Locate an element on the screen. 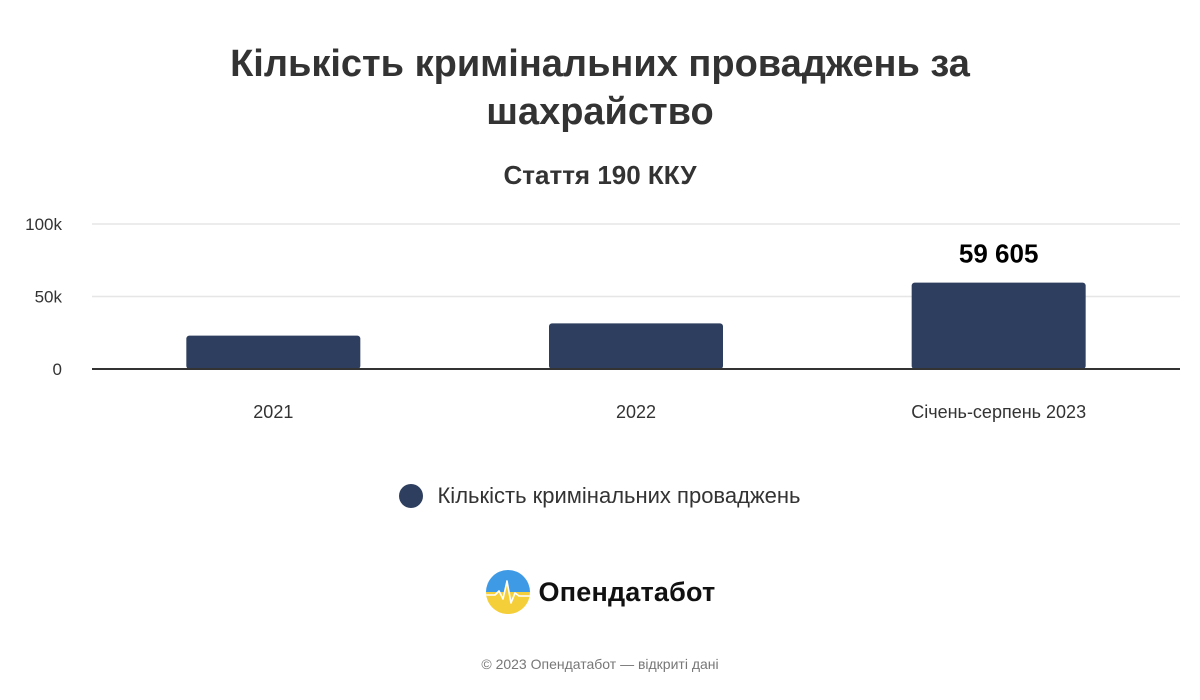 The height and width of the screenshot is (700, 1200). opendatabot-logo-icon is located at coordinates (507, 592).